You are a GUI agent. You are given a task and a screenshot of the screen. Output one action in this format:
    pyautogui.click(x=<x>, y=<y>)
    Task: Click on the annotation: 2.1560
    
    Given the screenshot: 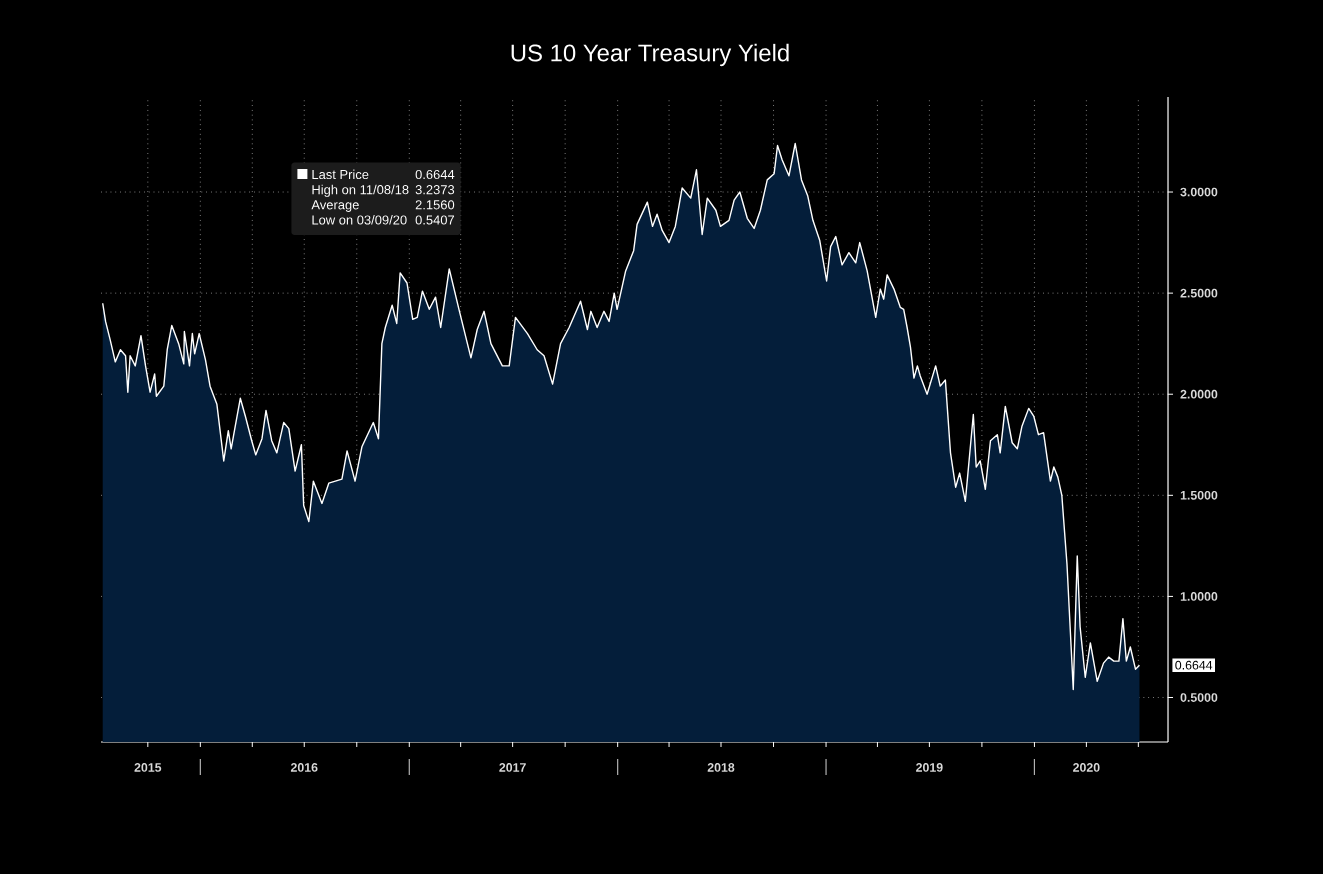 What is the action you would take?
    pyautogui.click(x=435, y=205)
    